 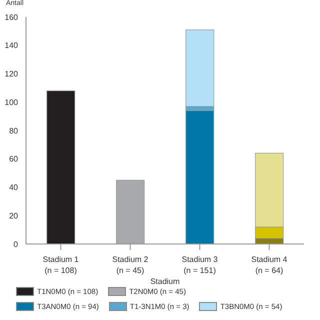 What do you see at coordinates (11, 45) in the screenshot?
I see `y-tick-label: 140` at bounding box center [11, 45].